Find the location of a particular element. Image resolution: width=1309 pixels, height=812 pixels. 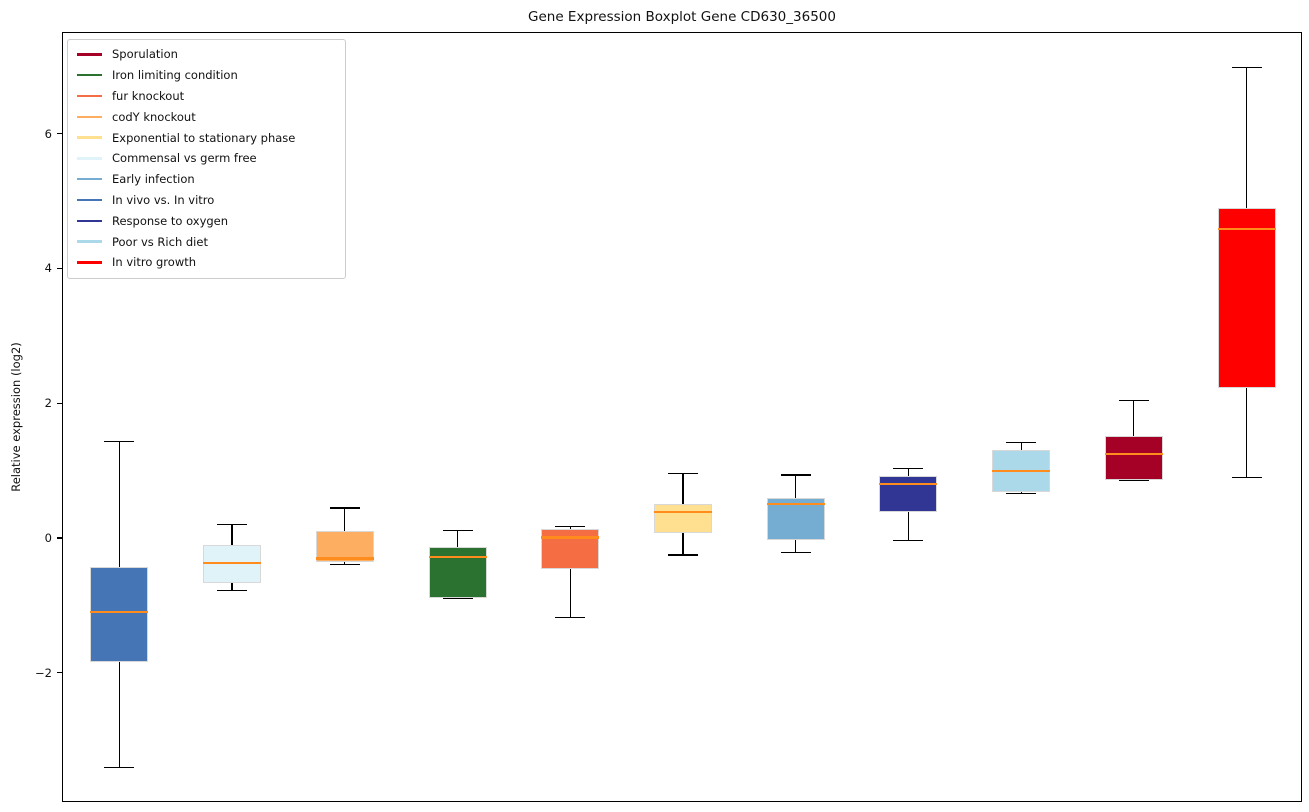

legend-swatch-early-infection is located at coordinates (89, 179).